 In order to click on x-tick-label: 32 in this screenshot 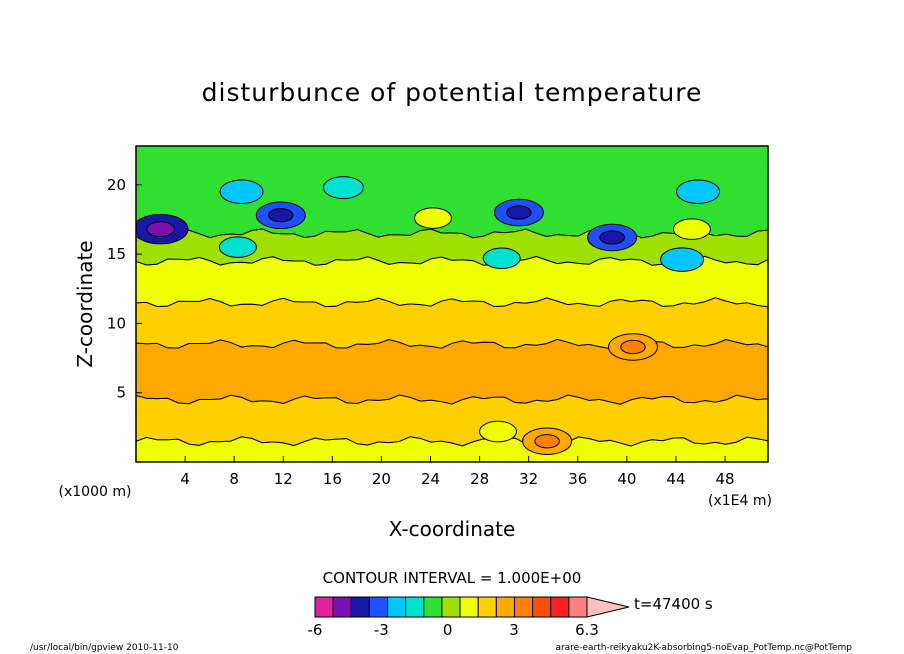, I will do `click(528, 479)`.